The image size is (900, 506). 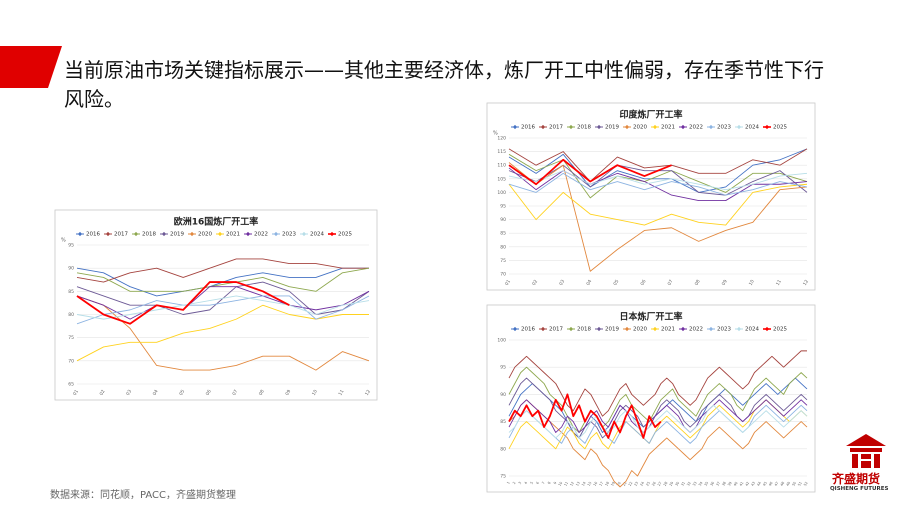 What do you see at coordinates (520, 483) in the screenshot?
I see `x-tick-label: 3` at bounding box center [520, 483].